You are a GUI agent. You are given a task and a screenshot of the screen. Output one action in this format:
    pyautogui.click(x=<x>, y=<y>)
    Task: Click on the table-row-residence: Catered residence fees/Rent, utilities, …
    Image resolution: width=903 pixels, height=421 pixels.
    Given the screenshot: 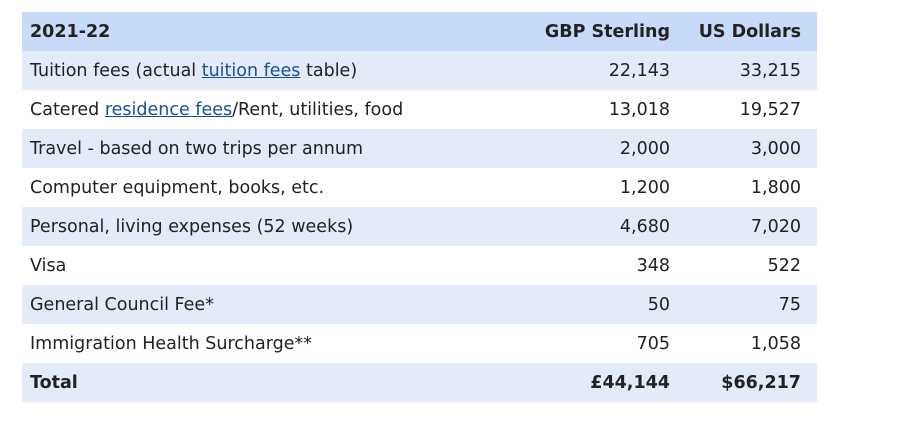 What is the action you would take?
    pyautogui.click(x=419, y=109)
    